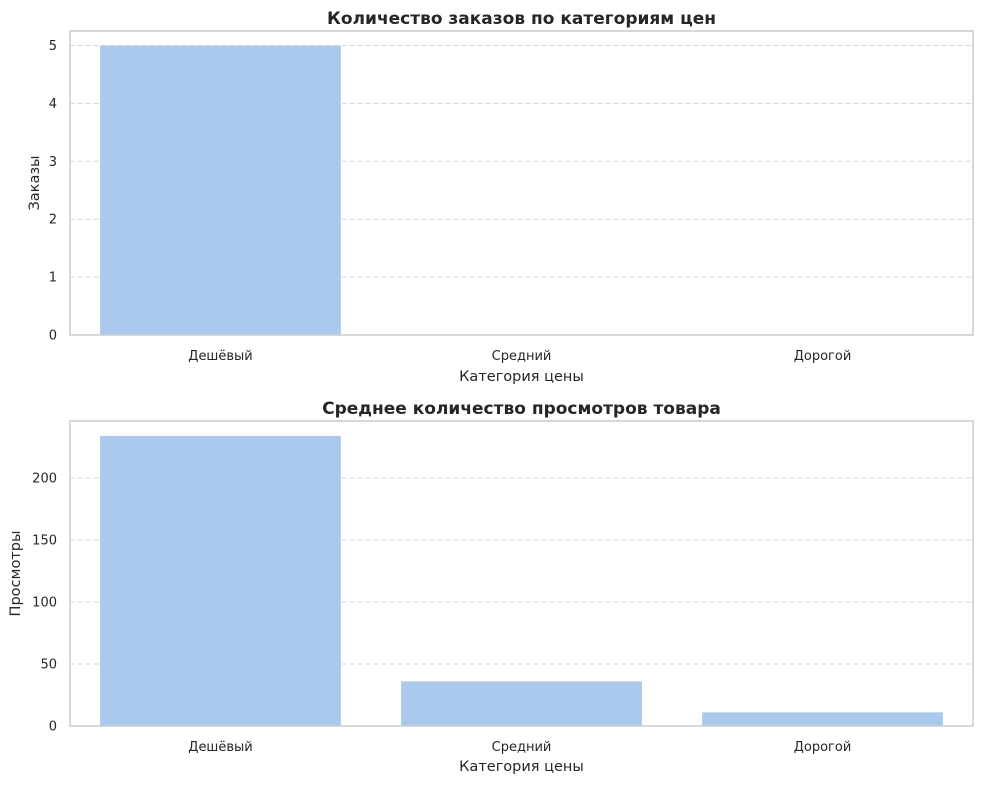 The height and width of the screenshot is (788, 984). What do you see at coordinates (53, 46) in the screenshot?
I see `y-tick-label: 5` at bounding box center [53, 46].